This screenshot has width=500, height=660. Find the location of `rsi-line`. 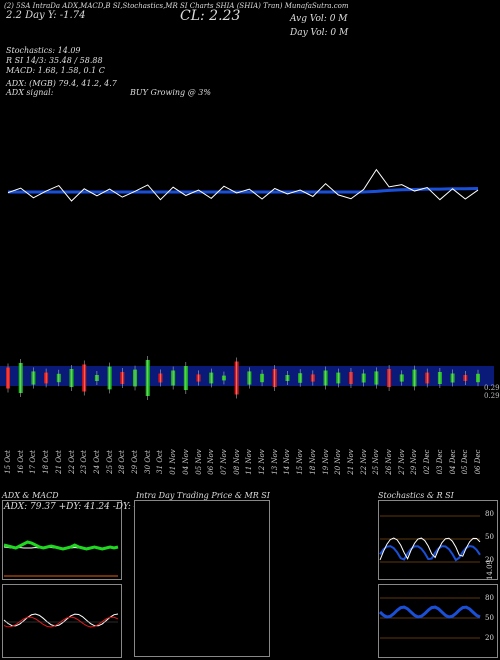

rsi-line is located at coordinates (429, 612).